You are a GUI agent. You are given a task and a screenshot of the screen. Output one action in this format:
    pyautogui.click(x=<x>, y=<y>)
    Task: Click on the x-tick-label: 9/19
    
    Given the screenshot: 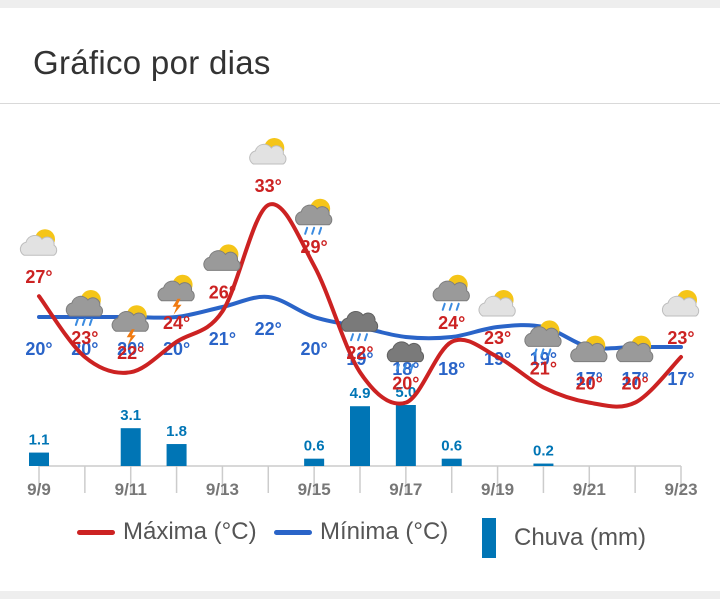 What is the action you would take?
    pyautogui.click(x=497, y=489)
    